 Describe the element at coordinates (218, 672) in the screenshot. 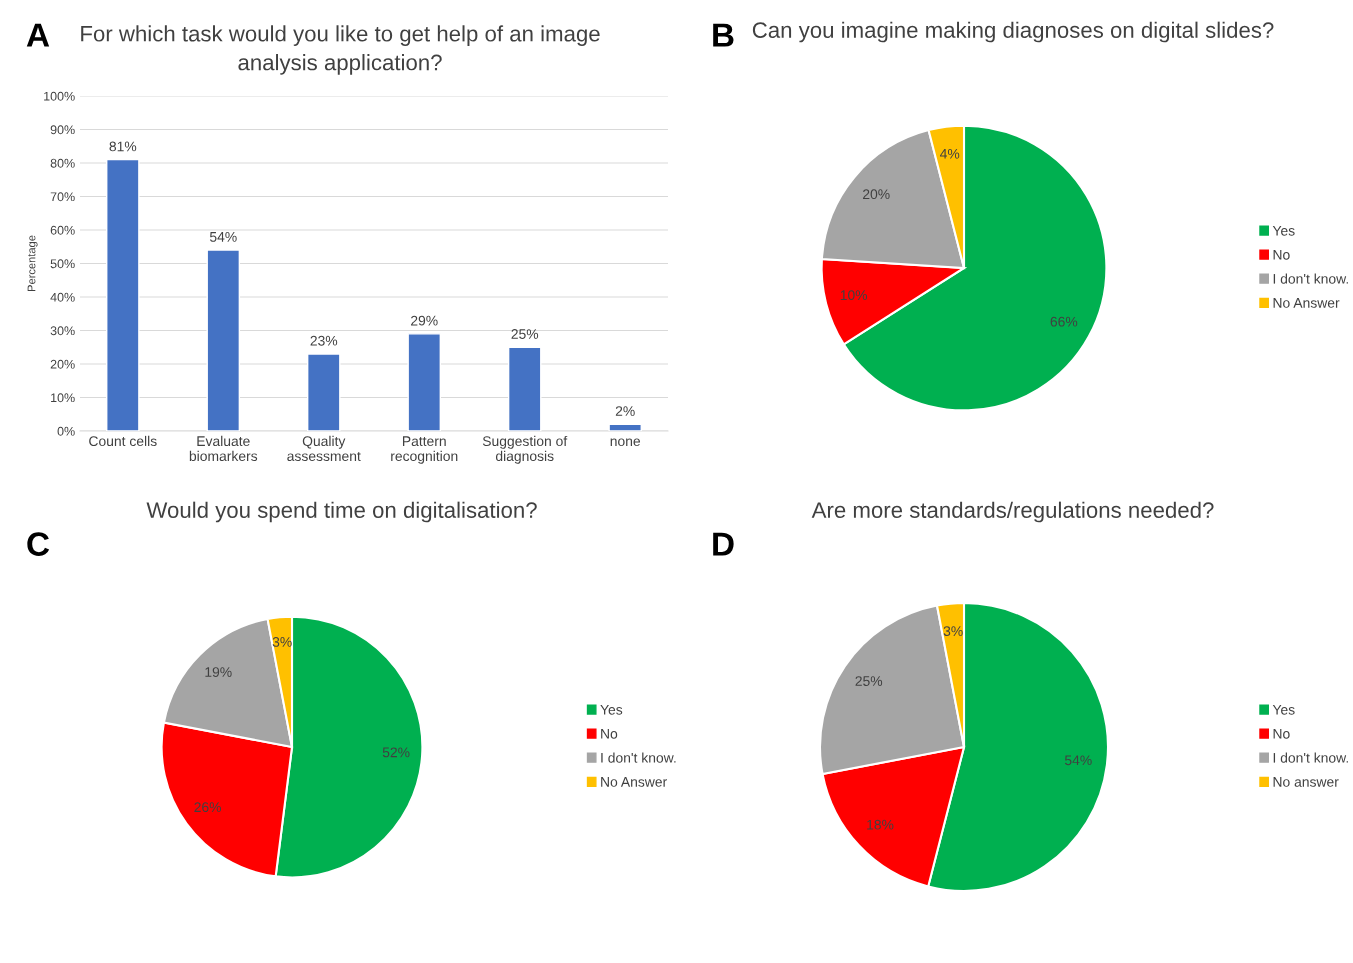

I see `data-label: 19%` at that location.